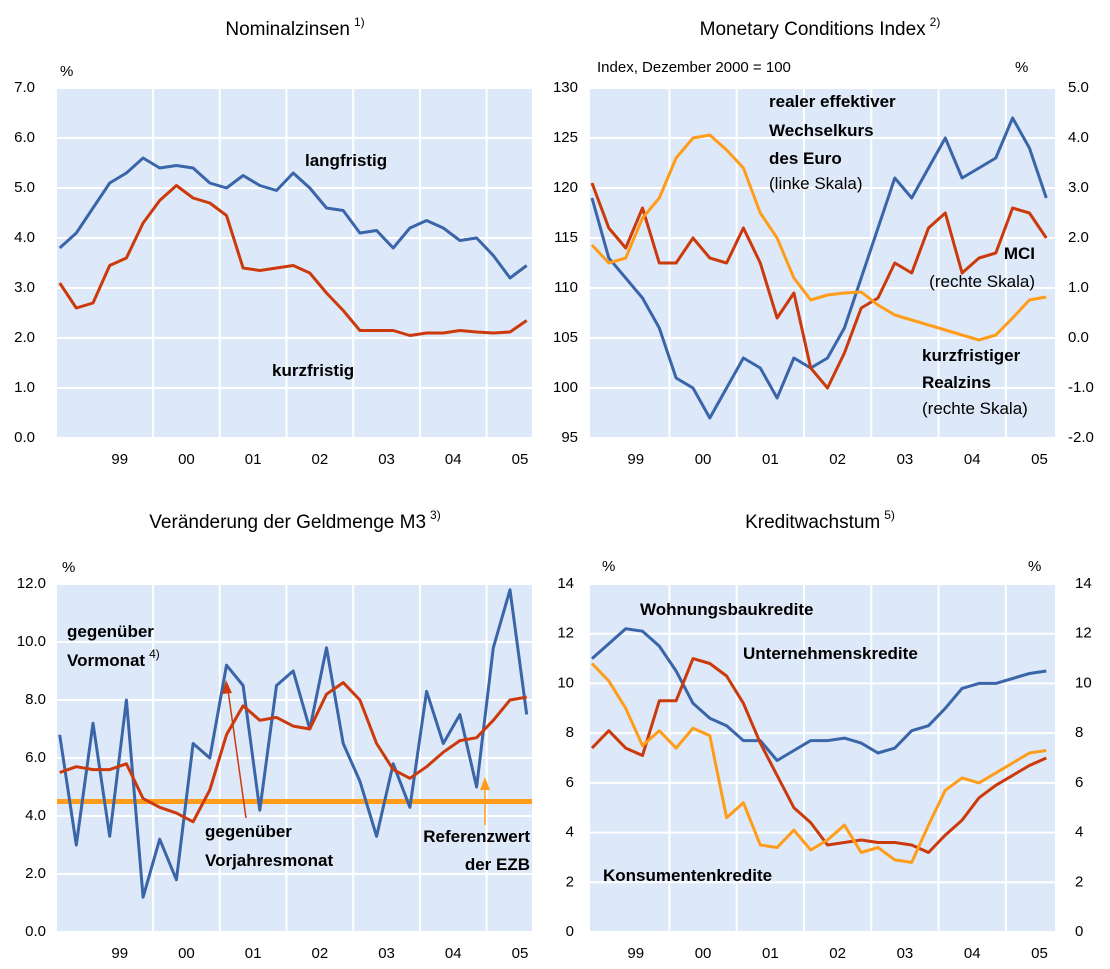 Image resolution: width=1110 pixels, height=969 pixels. Describe the element at coordinates (24, 237) in the screenshot. I see `y-tick-label: 4.0` at that location.